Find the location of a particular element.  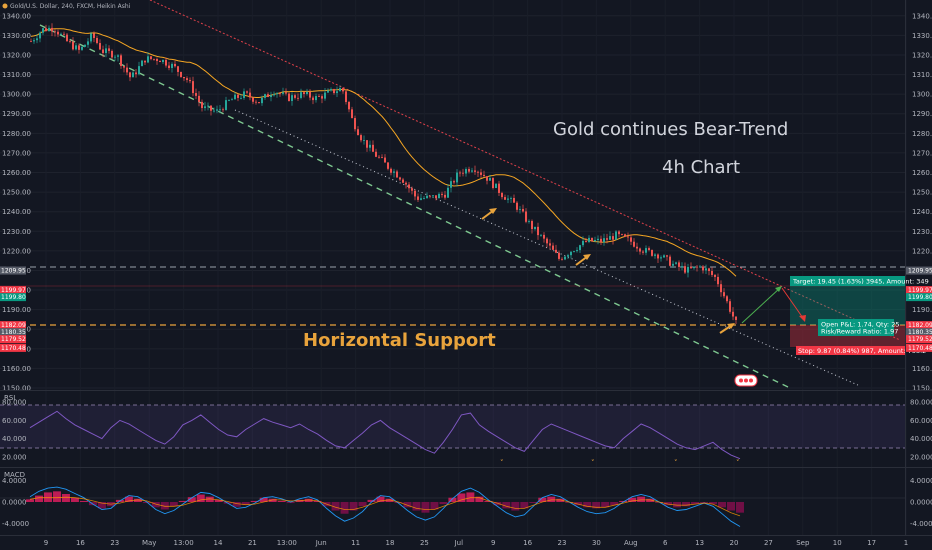

rsi-tick-label: 40.000 is located at coordinates (921, 439).